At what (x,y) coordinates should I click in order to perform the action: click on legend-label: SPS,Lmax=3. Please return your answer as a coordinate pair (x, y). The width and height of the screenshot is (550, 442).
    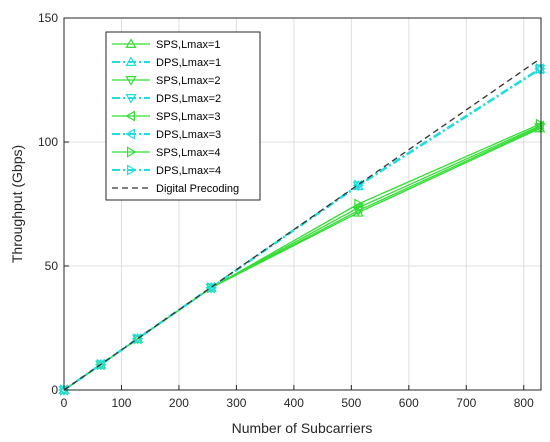
    Looking at the image, I should click on (188, 117).